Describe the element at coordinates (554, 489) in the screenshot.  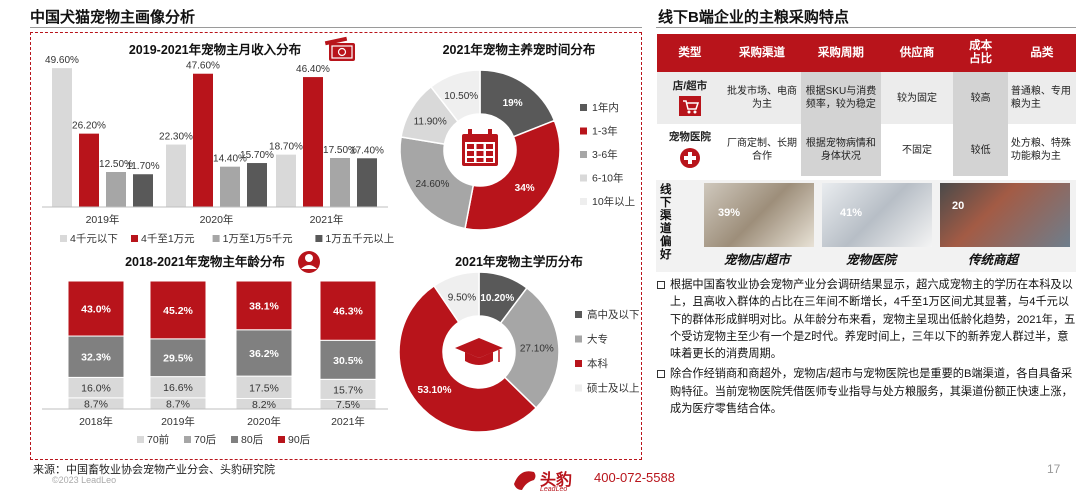
I see `logo-subtext: LeadLeo` at that location.